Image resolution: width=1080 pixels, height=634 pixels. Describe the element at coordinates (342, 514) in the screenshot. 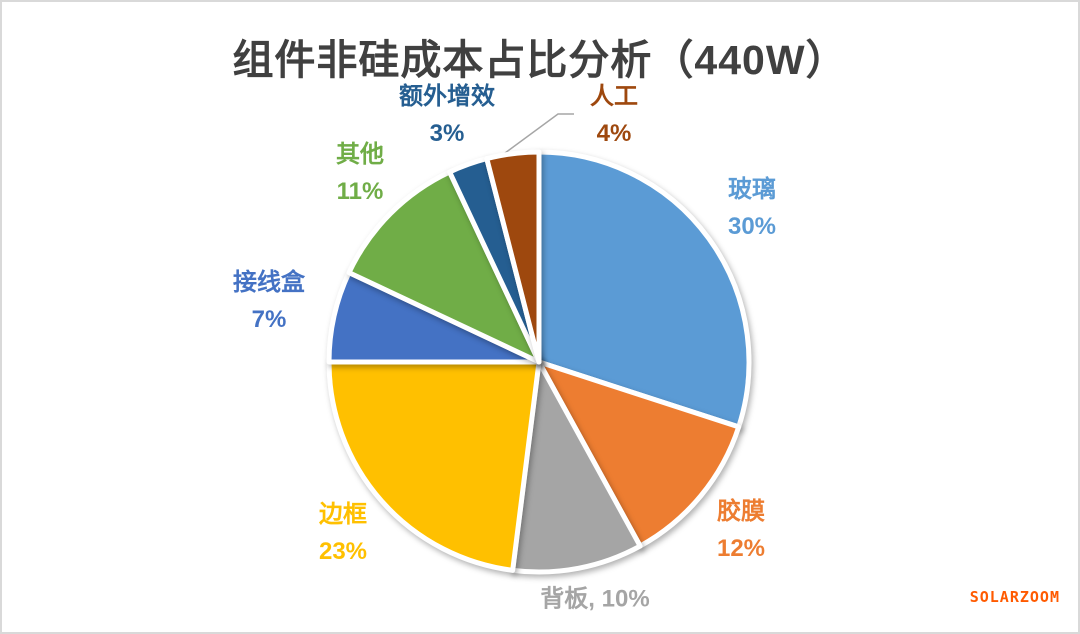

I see `pie-label-frame-name: 边框` at that location.